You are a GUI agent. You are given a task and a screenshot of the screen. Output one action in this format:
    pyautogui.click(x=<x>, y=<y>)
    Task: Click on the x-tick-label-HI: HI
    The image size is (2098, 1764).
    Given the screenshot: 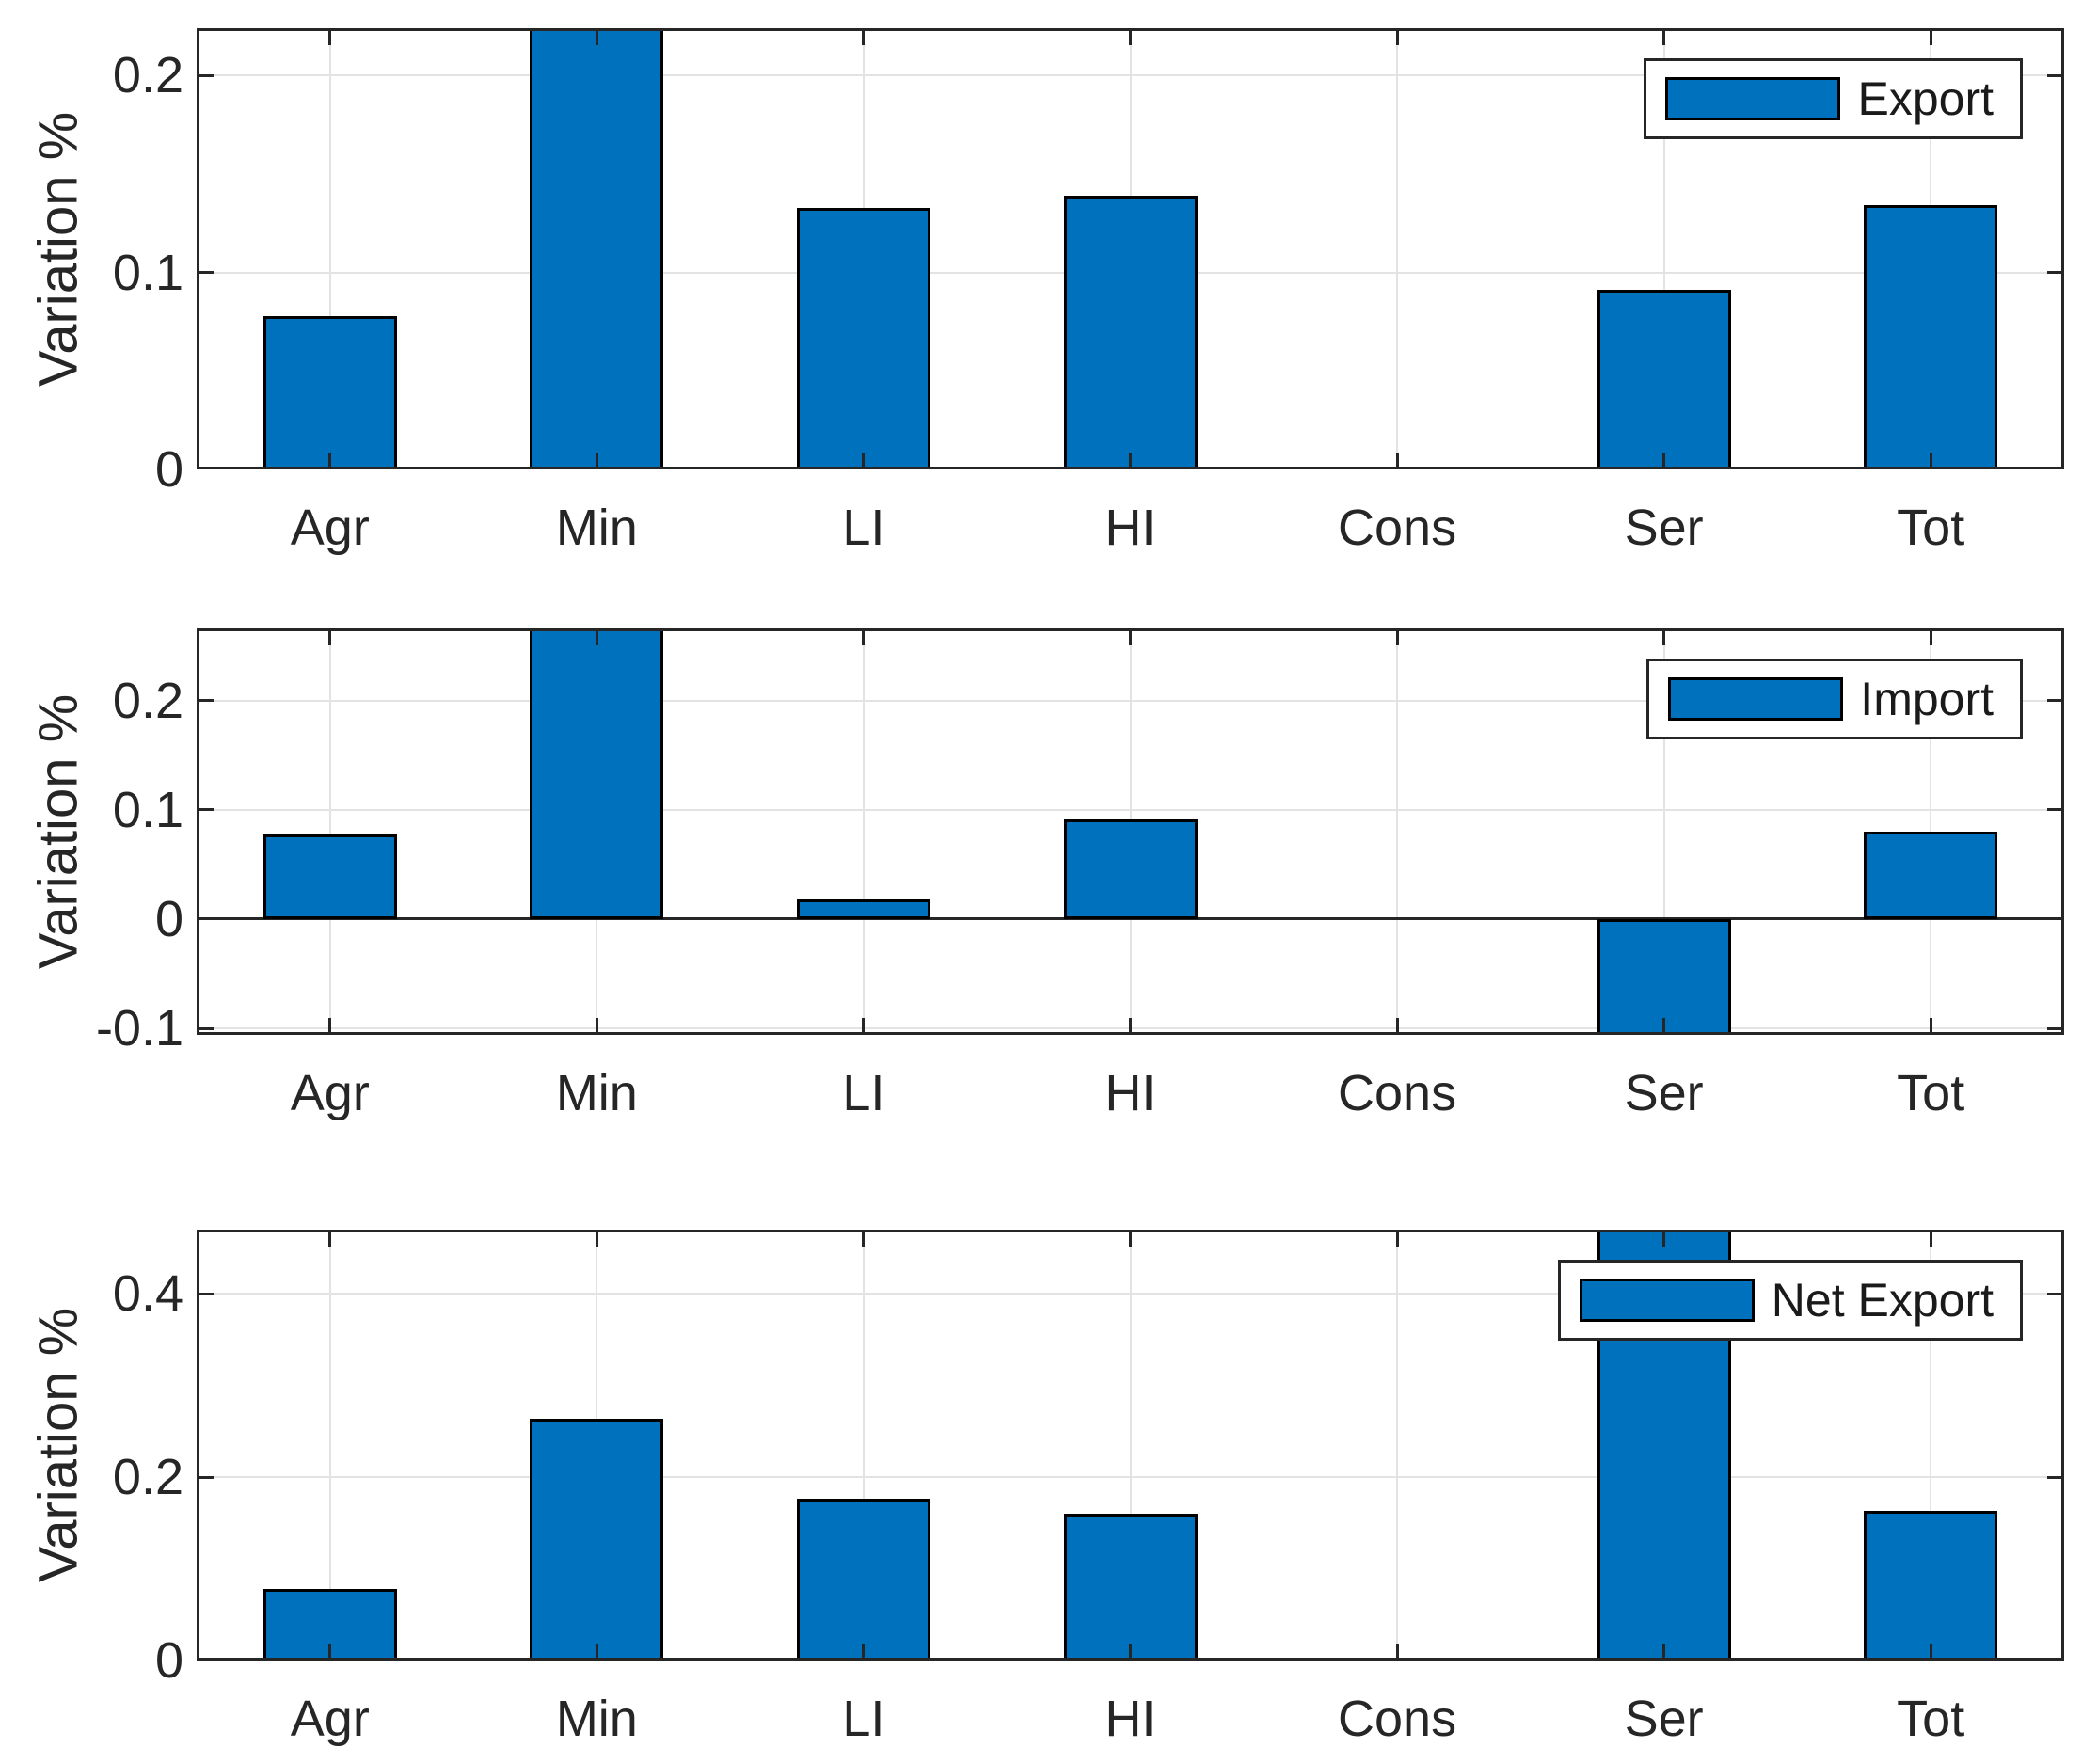 What is the action you would take?
    pyautogui.click(x=1130, y=1719)
    